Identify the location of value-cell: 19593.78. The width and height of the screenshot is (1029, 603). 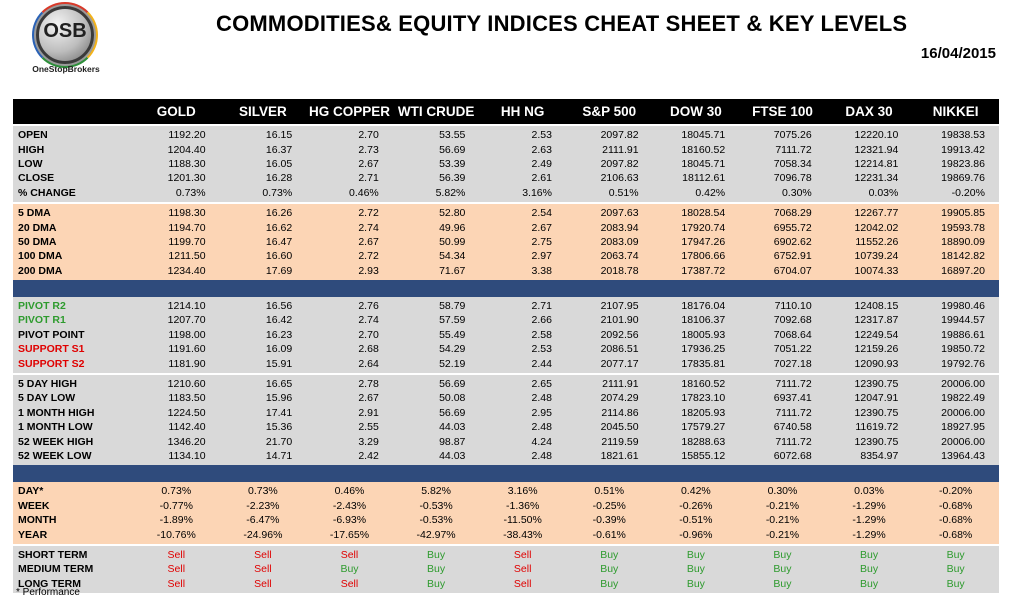
(963, 227).